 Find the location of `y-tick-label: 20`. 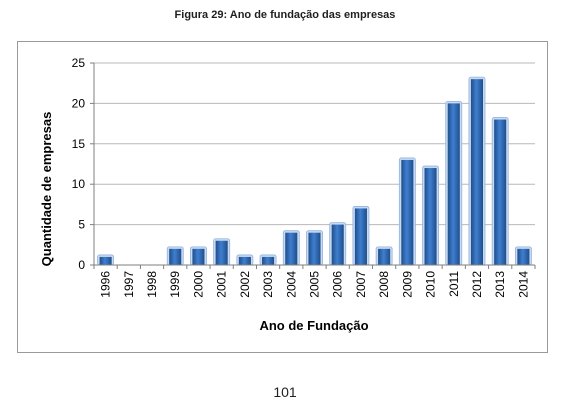

y-tick-label: 20 is located at coordinates (79, 103).